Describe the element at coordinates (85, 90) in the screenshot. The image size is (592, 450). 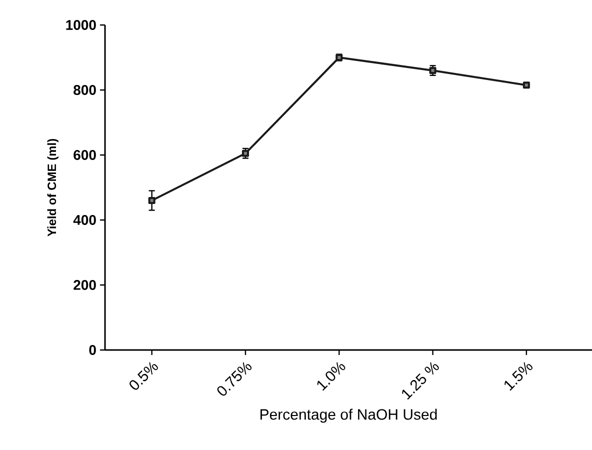
I see `y-tick-label: 800` at that location.